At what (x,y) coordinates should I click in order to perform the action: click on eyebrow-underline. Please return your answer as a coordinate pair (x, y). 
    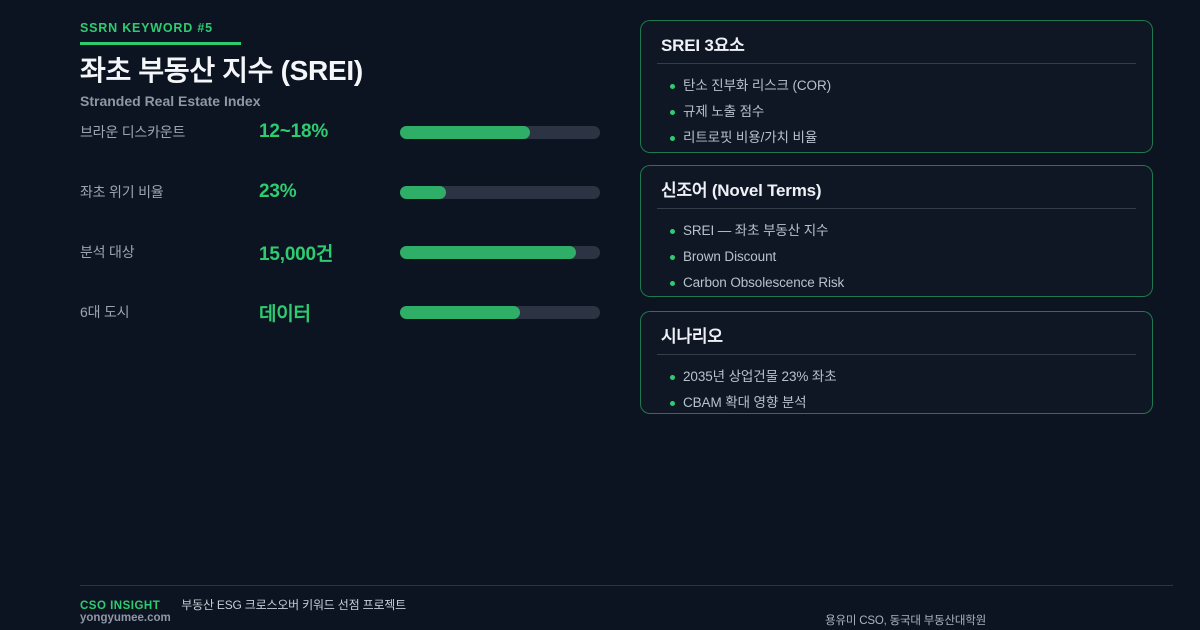
    Looking at the image, I should click on (160, 43).